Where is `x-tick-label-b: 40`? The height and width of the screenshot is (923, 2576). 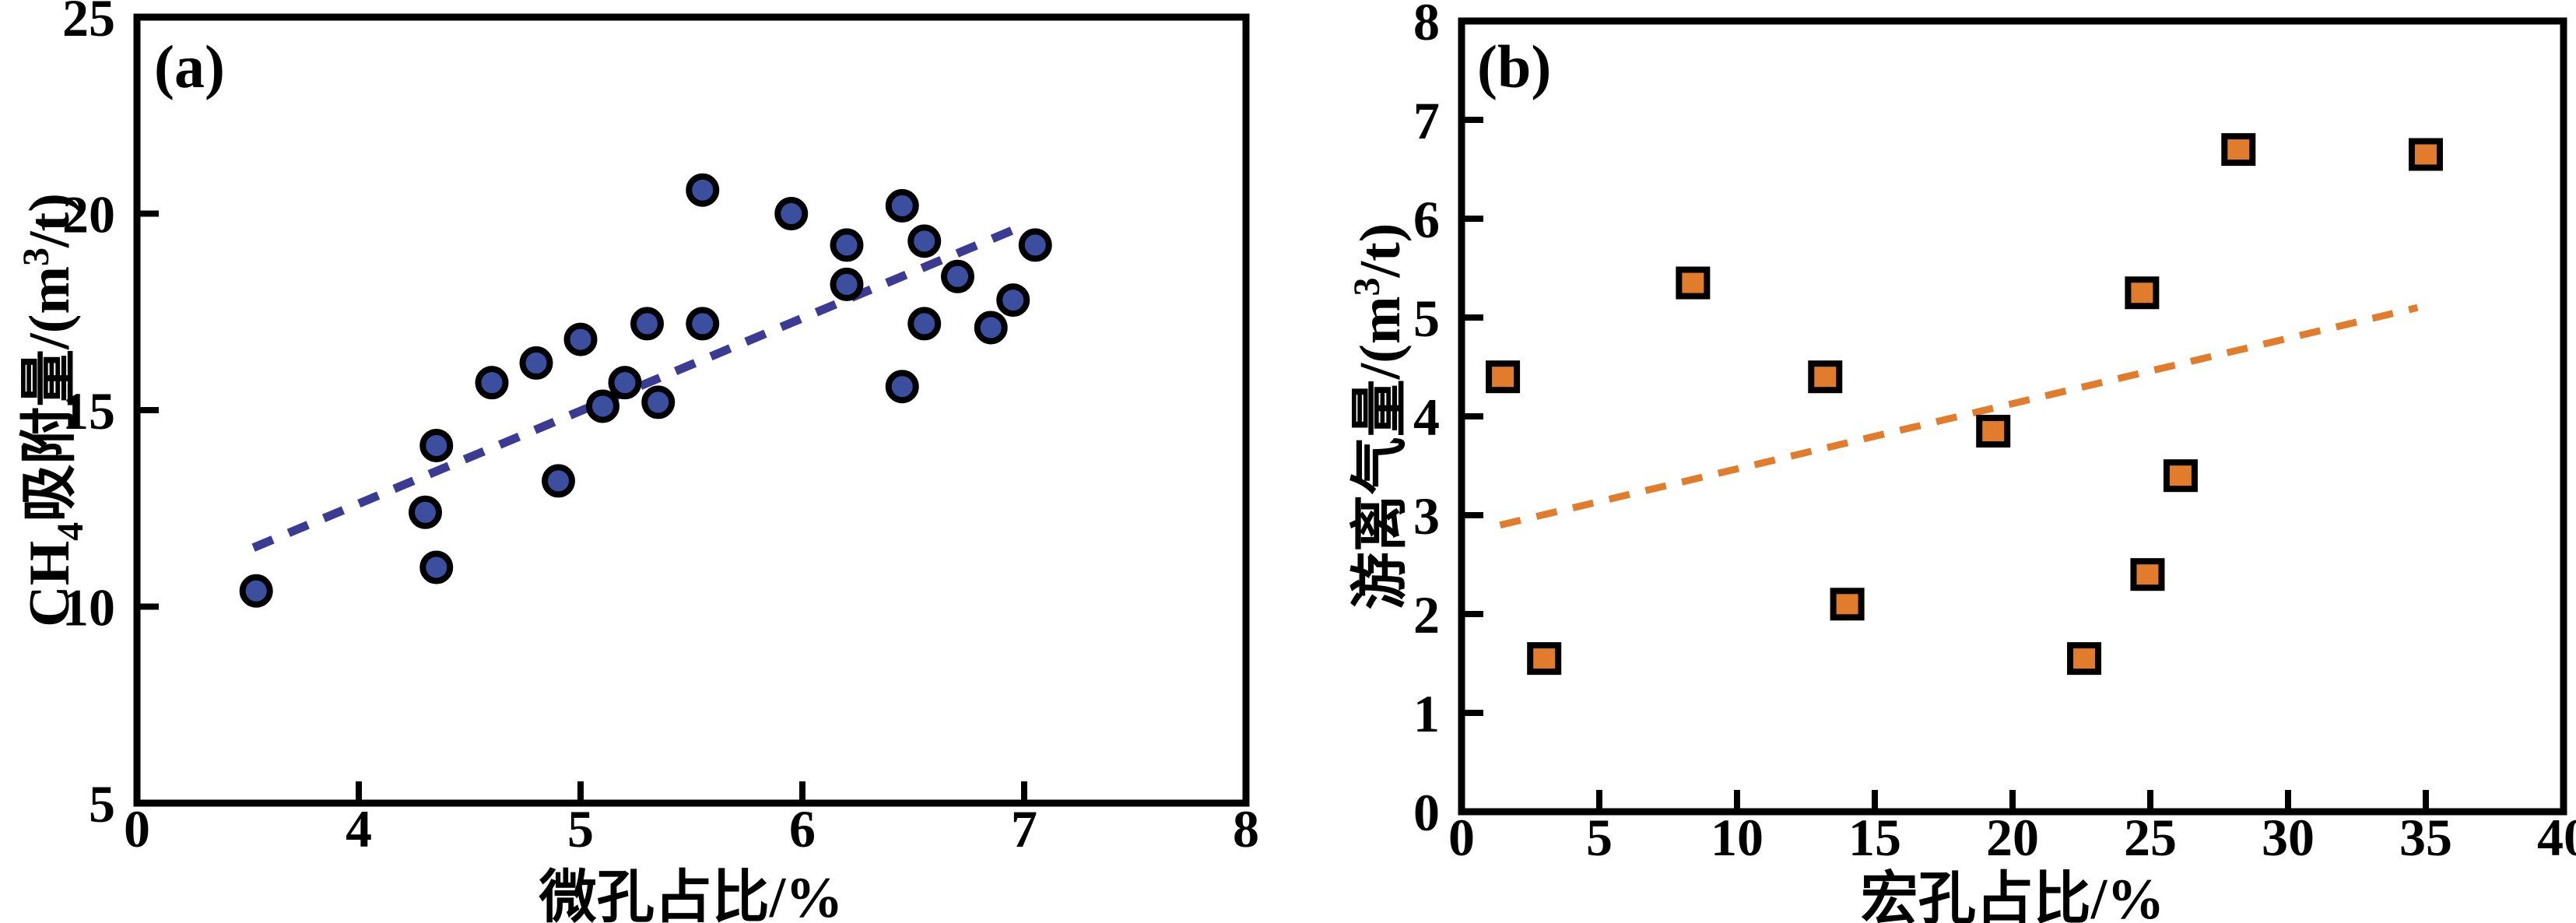 x-tick-label-b: 40 is located at coordinates (2557, 837).